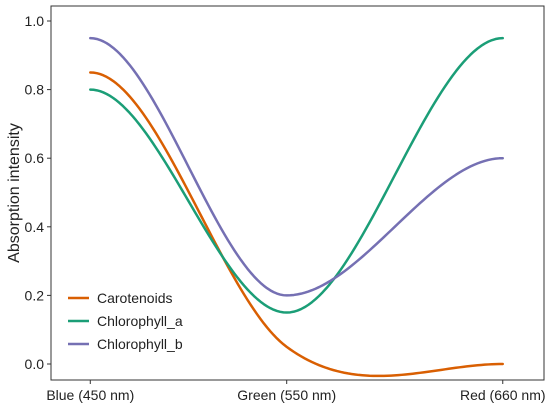 Image resolution: width=550 pixels, height=407 pixels. What do you see at coordinates (503, 395) in the screenshot?
I see `x-tick-label: Red (660 nm)` at bounding box center [503, 395].